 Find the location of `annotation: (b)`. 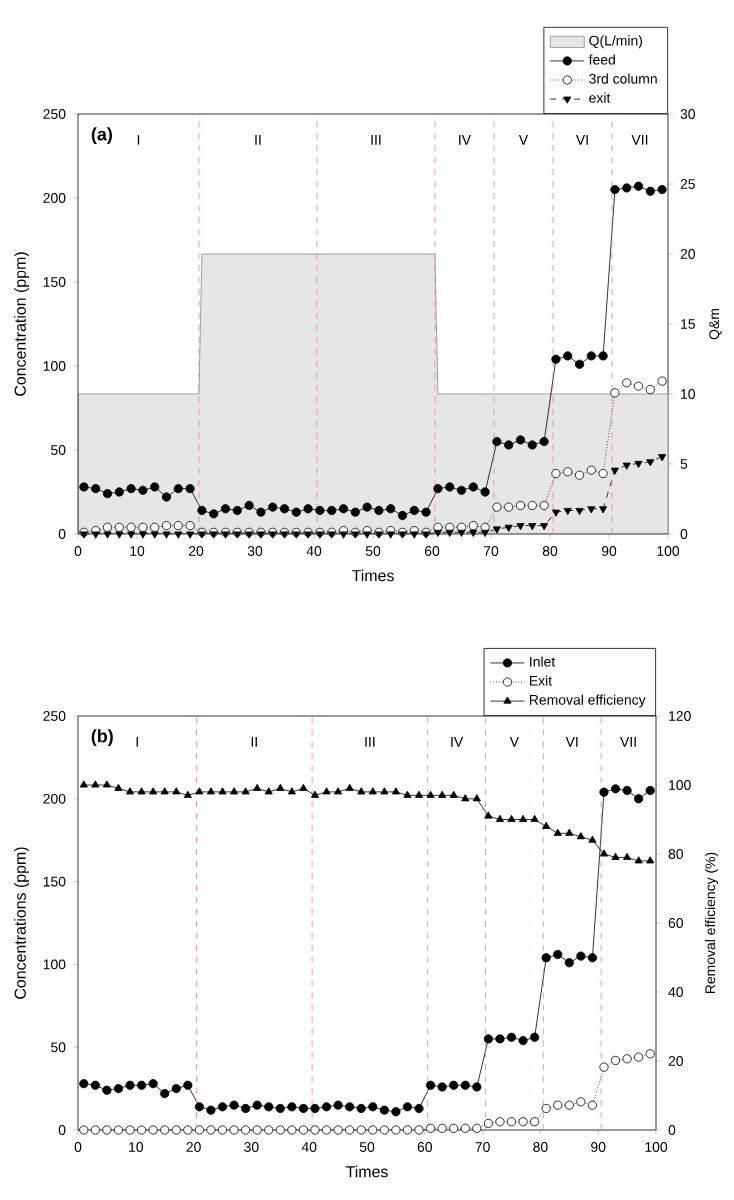

annotation: (b) is located at coordinates (102, 737).